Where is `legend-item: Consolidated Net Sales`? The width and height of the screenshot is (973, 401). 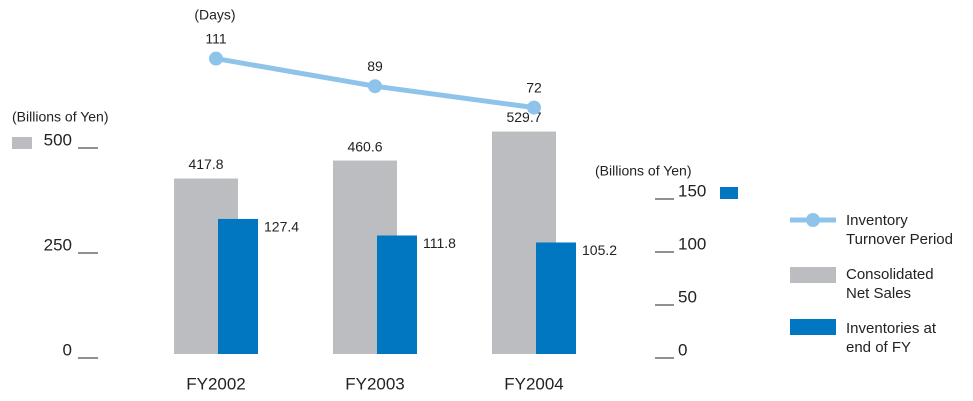 legend-item: Consolidated Net Sales is located at coordinates (890, 284).